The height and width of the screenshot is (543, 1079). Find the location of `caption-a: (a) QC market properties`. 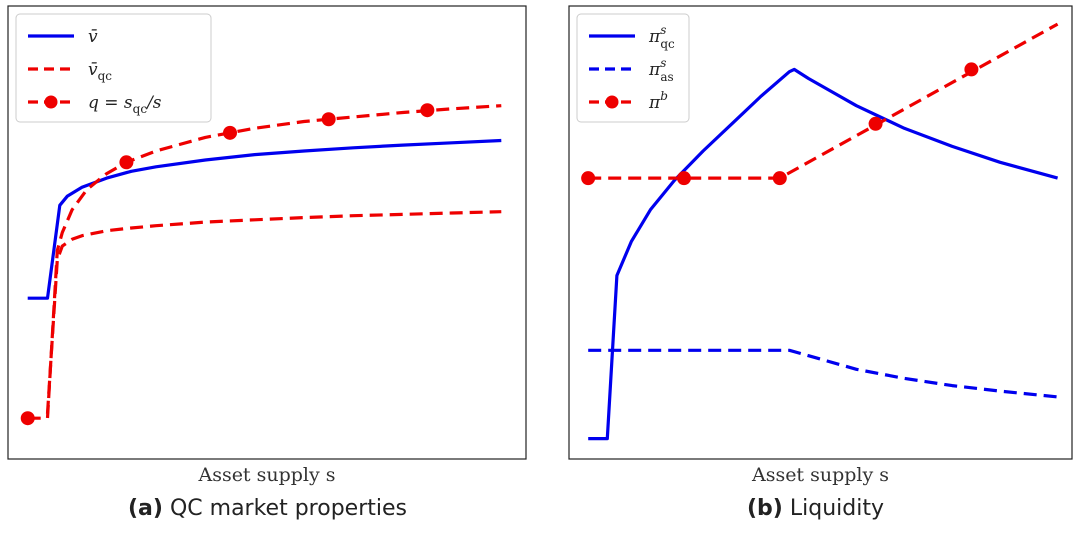

caption-a: (a) QC market properties is located at coordinates (267, 508).